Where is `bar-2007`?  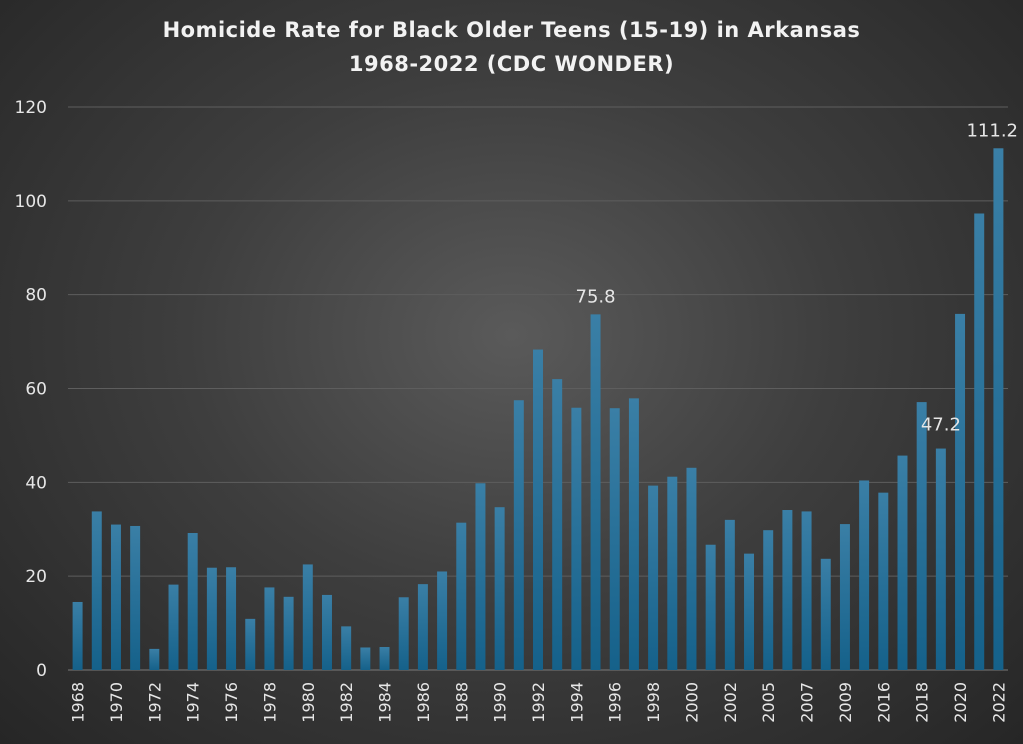 bar-2007 is located at coordinates (806, 590).